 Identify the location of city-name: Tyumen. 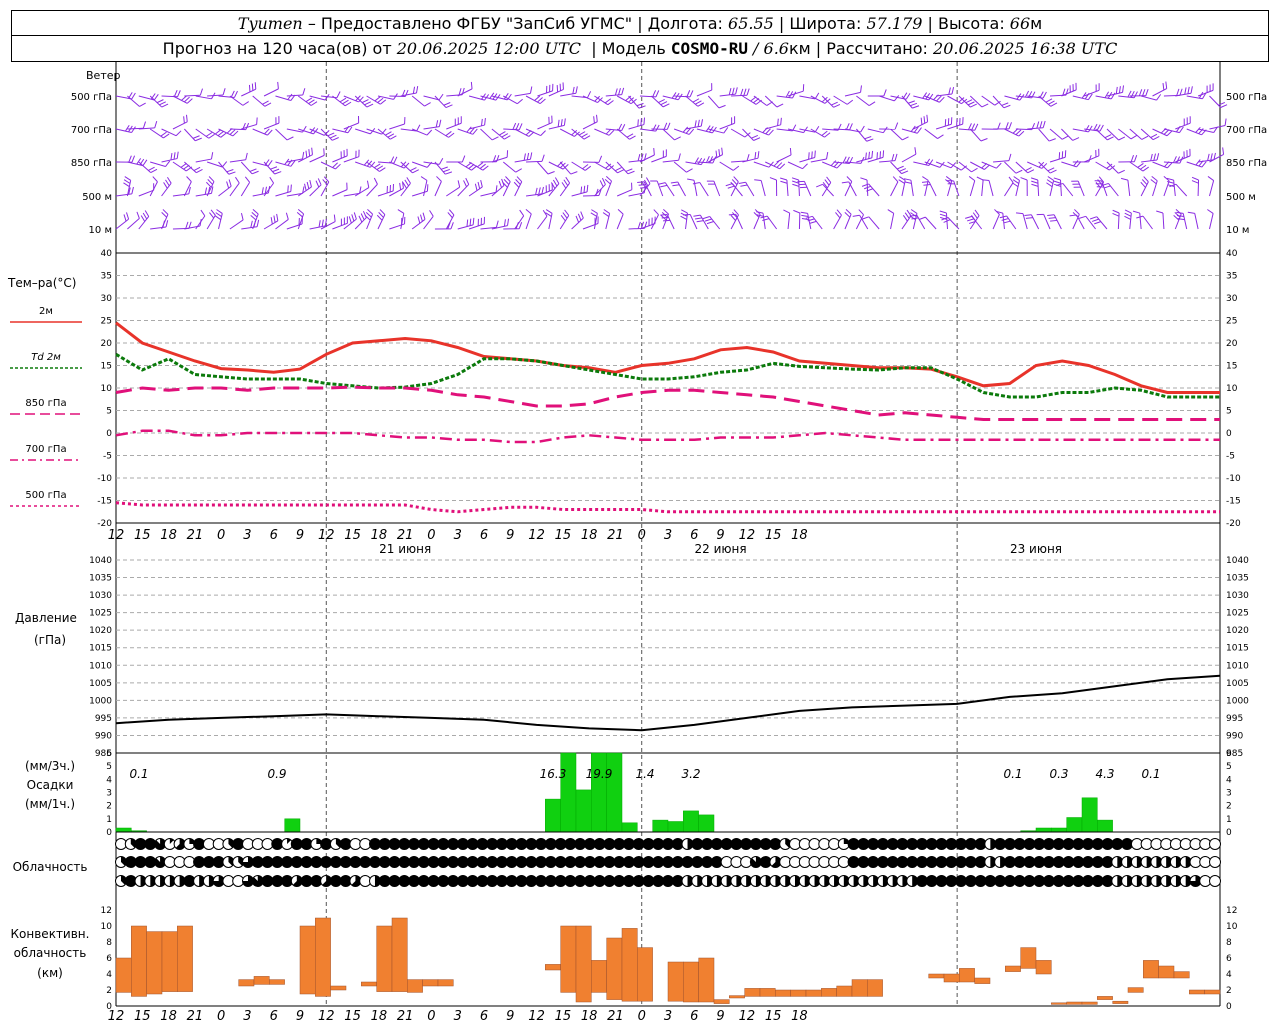
(270, 23).